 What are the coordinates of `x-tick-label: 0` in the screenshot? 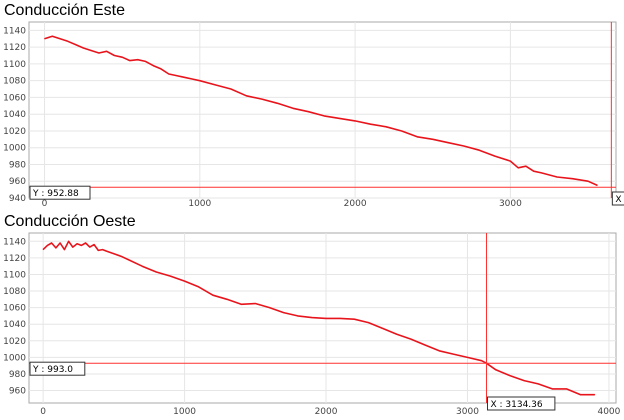 It's located at (43, 412).